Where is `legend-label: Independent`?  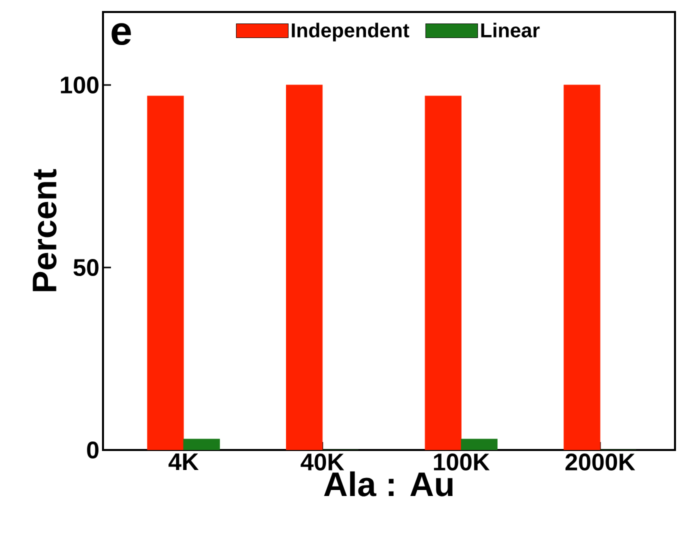 legend-label: Independent is located at coordinates (351, 32).